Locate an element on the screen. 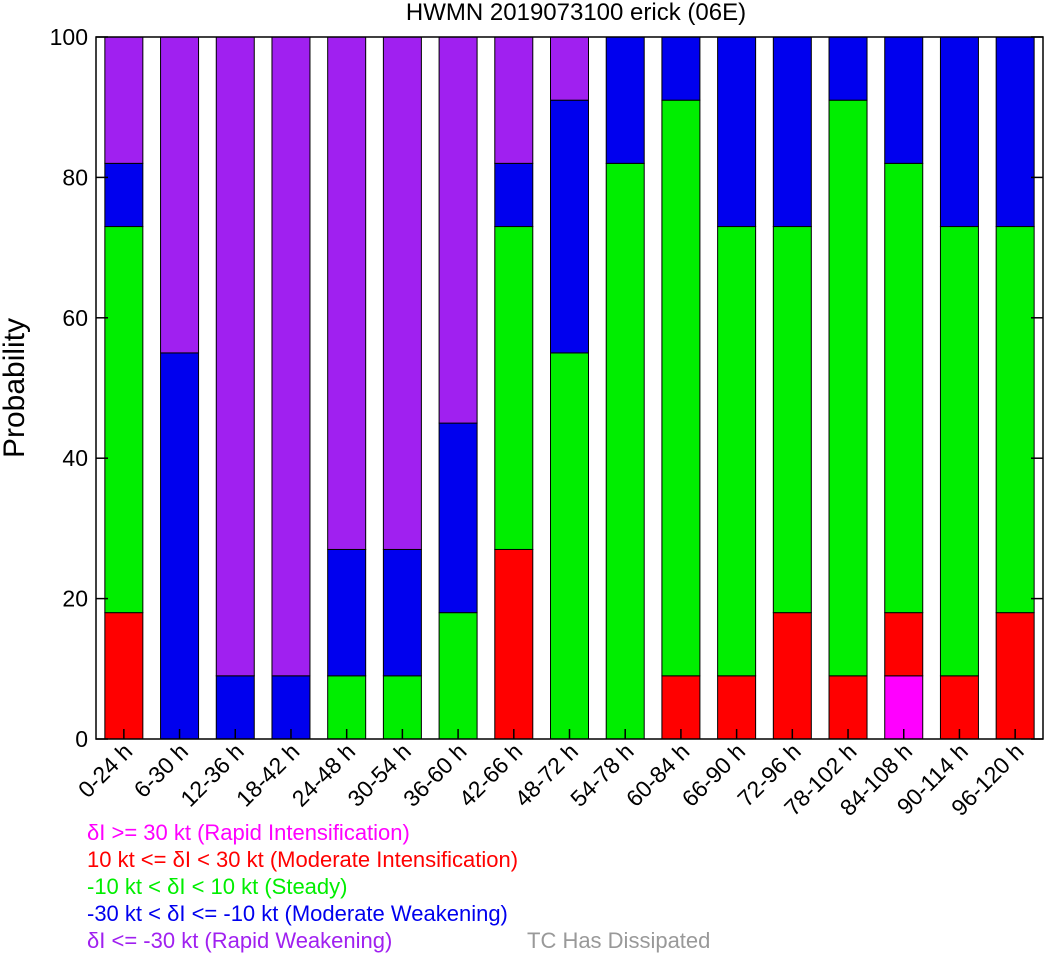 This screenshot has width=1057, height=960. bar-segment-84-108h-series0 is located at coordinates (904, 707).